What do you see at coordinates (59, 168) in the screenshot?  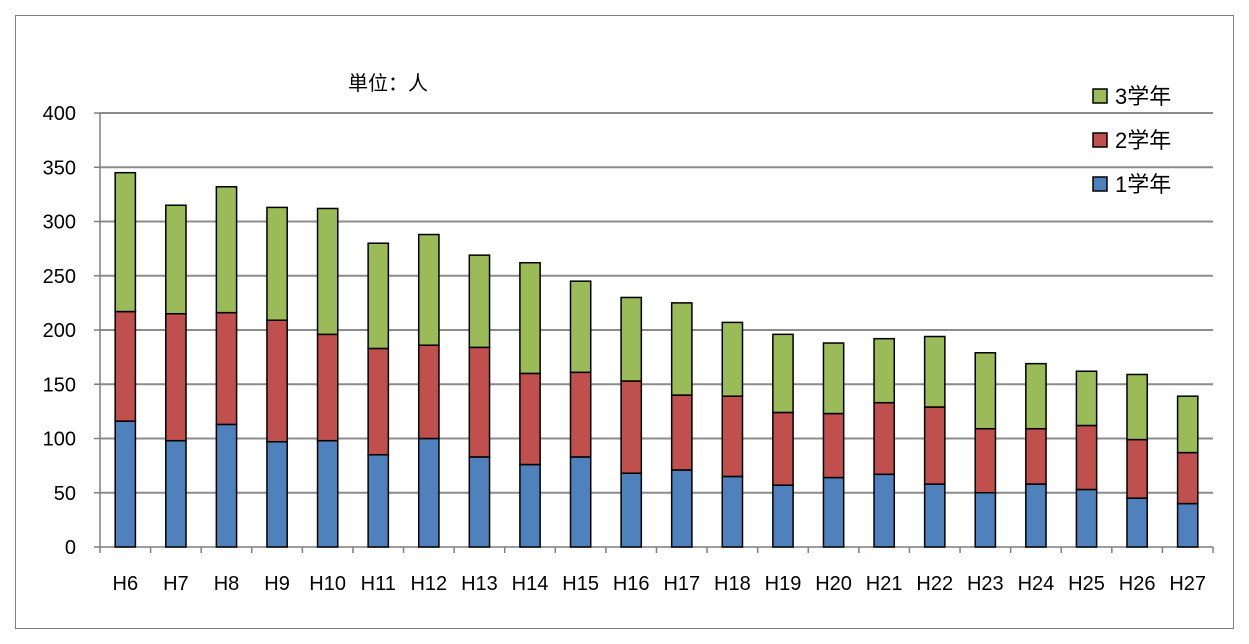 I see `y-tick-label: 350` at bounding box center [59, 168].